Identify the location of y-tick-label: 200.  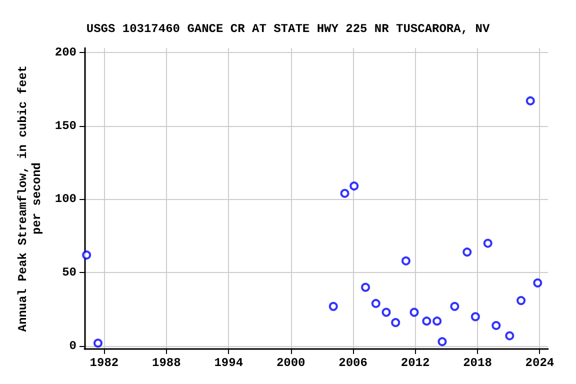
(65, 52).